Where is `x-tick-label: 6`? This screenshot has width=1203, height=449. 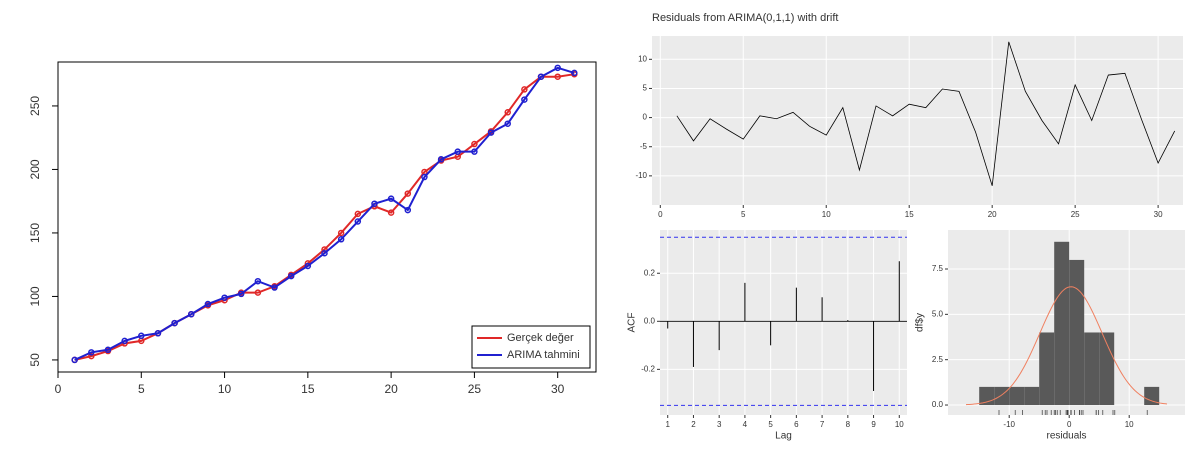
x-tick-label: 6 is located at coordinates (796, 424).